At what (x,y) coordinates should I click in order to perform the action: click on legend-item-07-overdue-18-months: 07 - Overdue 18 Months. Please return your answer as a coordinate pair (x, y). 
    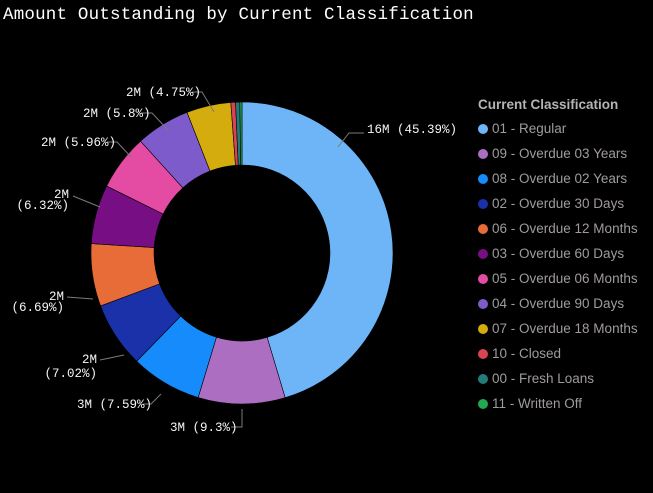
    Looking at the image, I should click on (565, 328).